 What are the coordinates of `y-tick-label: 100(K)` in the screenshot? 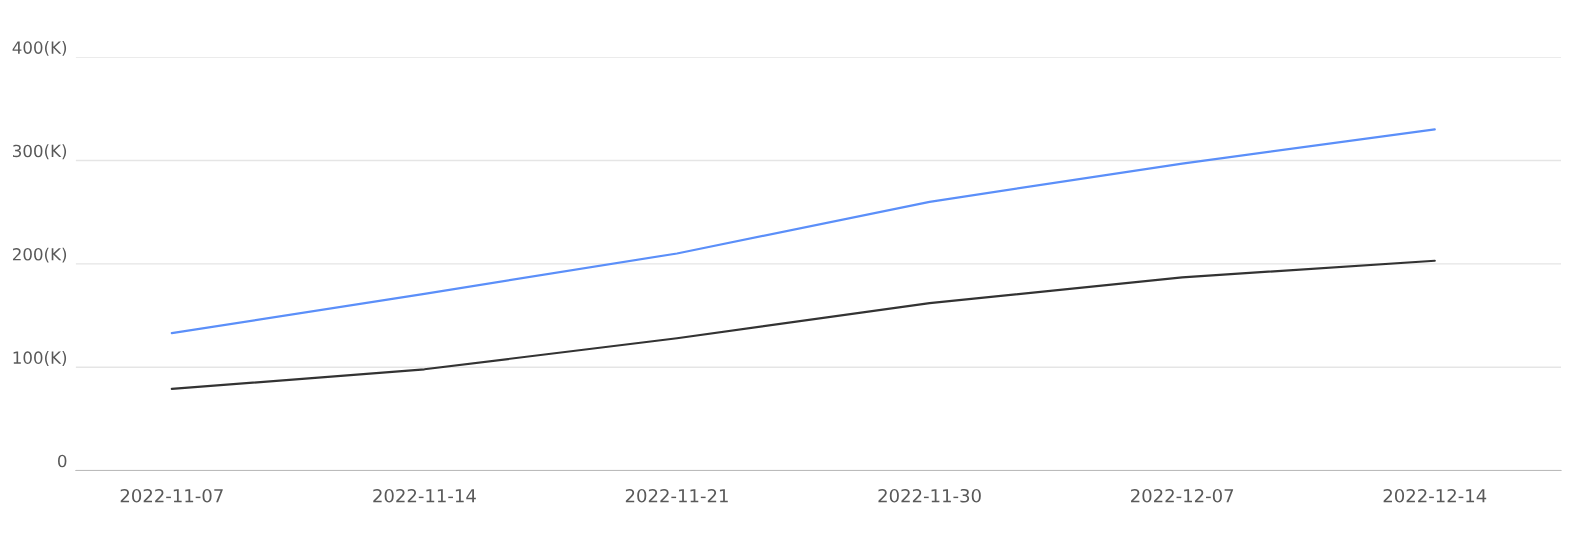 It's located at (40, 358).